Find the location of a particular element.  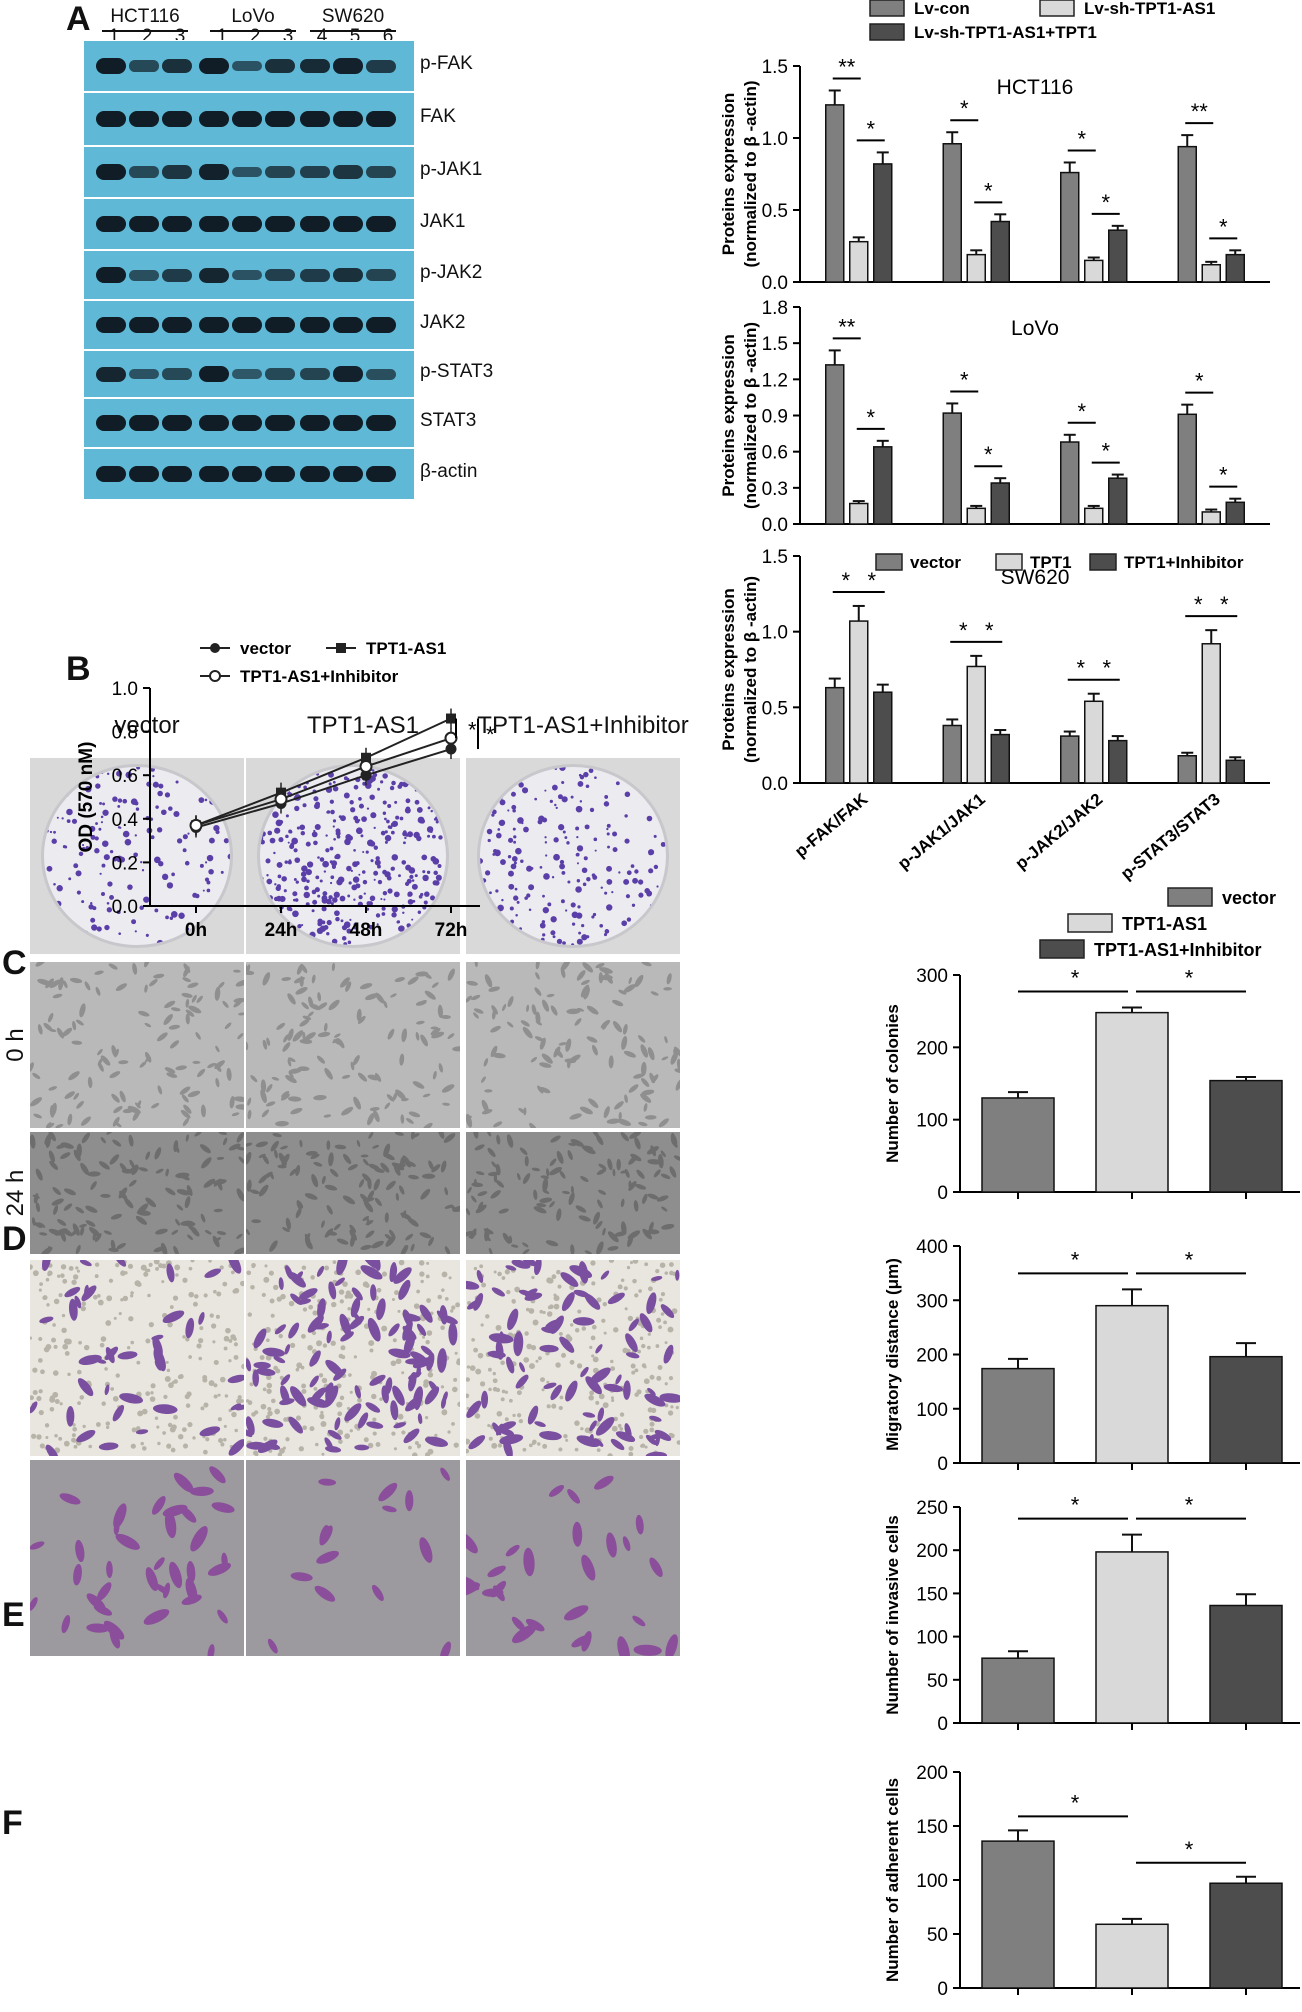

legend-swatch is located at coordinates (889, 562).